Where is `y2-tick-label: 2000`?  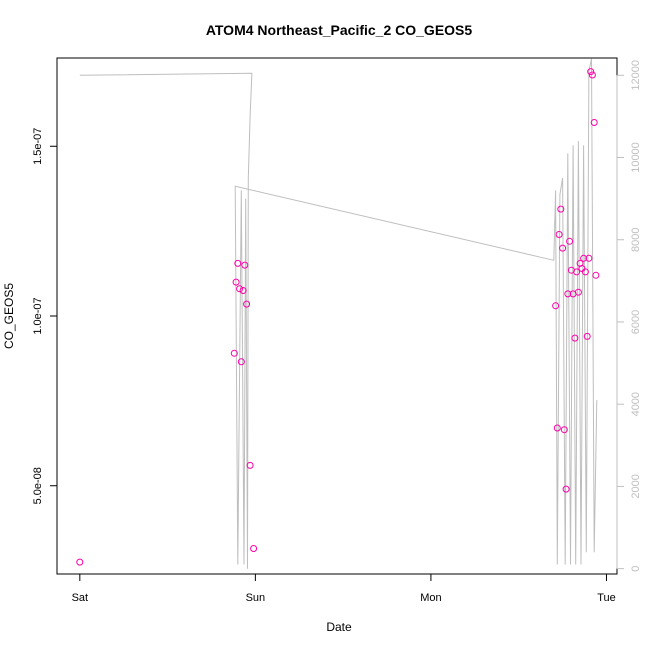
y2-tick-label: 2000 is located at coordinates (636, 486).